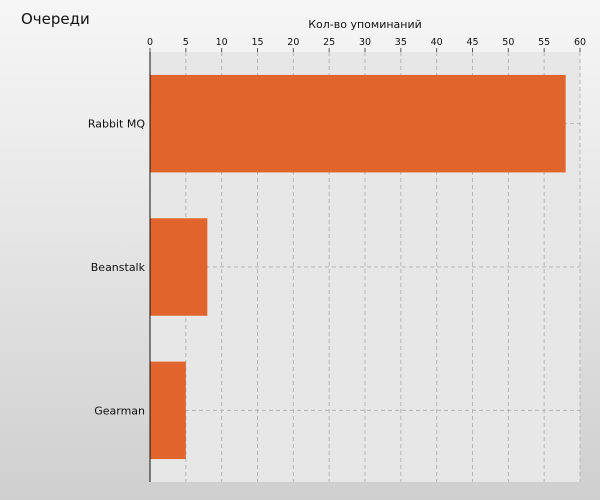  What do you see at coordinates (472, 42) in the screenshot?
I see `x-tick-label: 45` at bounding box center [472, 42].